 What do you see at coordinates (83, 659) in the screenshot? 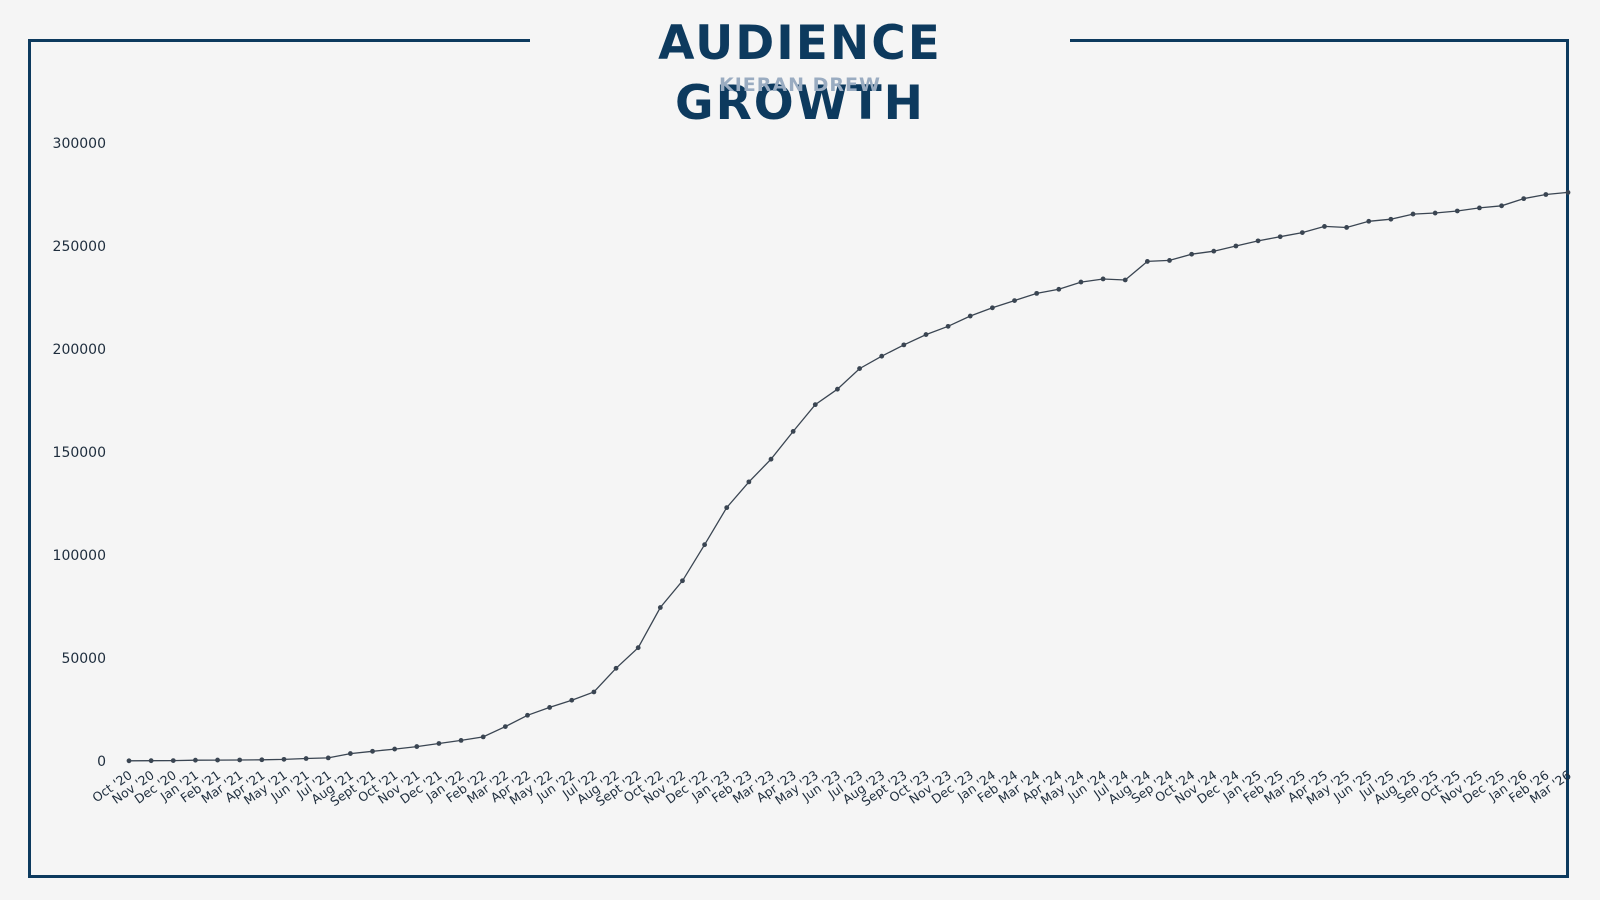
I see `y-tick-label: 50000` at bounding box center [83, 659].